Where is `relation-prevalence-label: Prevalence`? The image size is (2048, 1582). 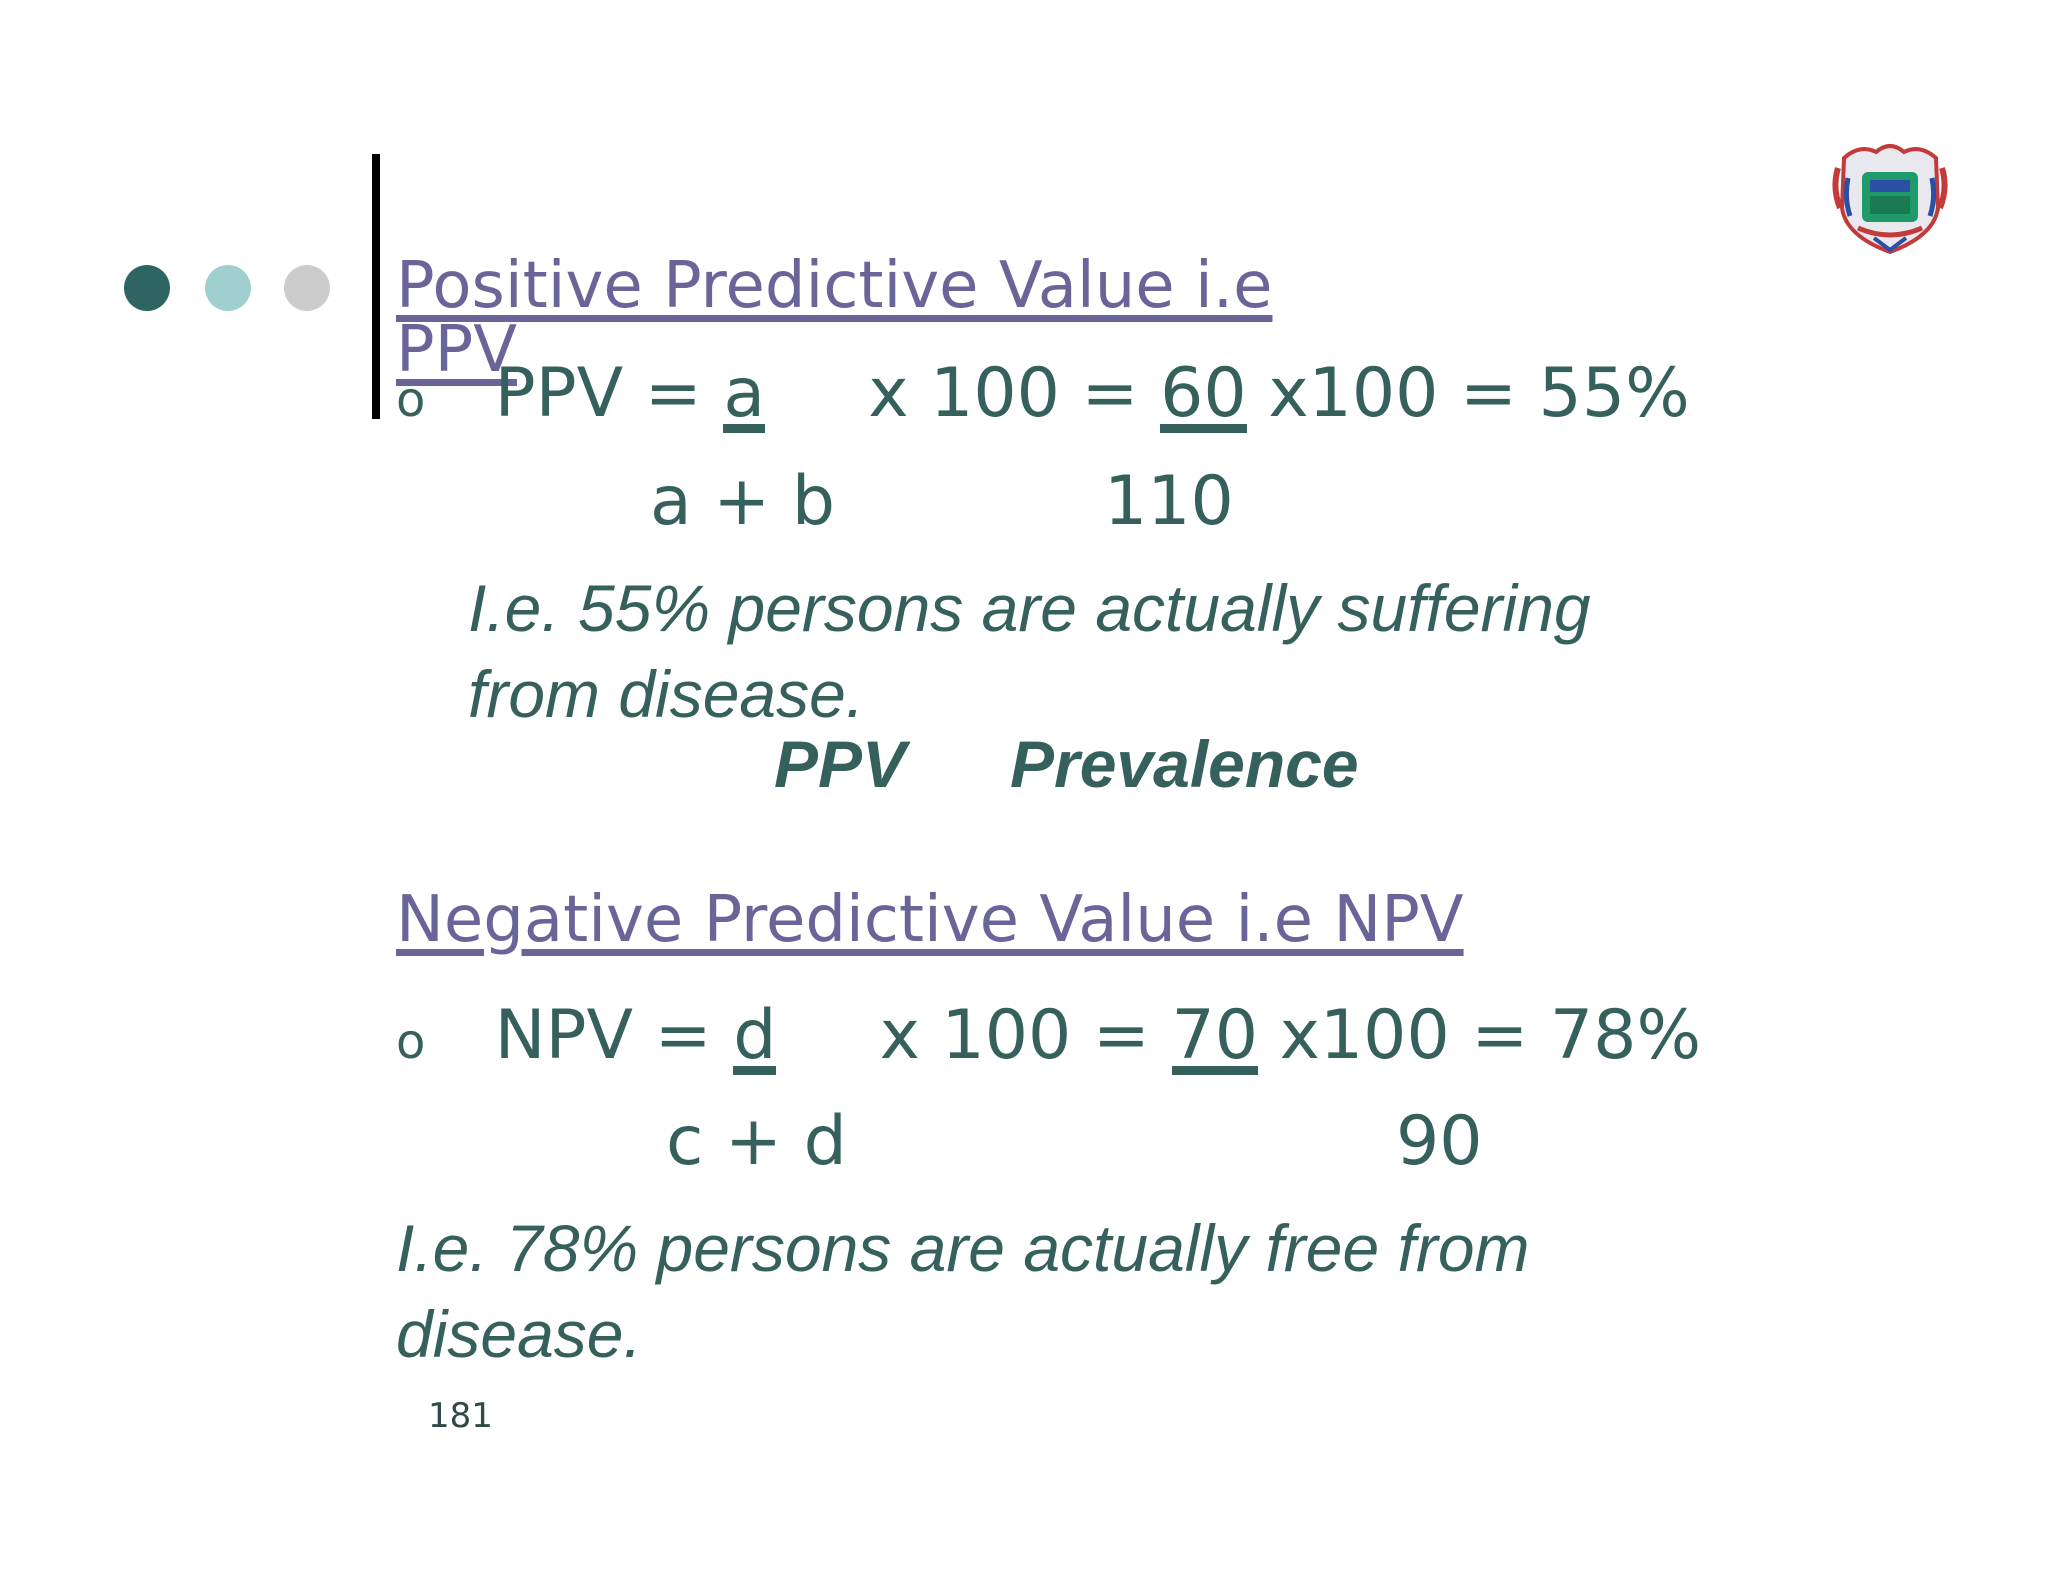 relation-prevalence-label: Prevalence is located at coordinates (1184, 764).